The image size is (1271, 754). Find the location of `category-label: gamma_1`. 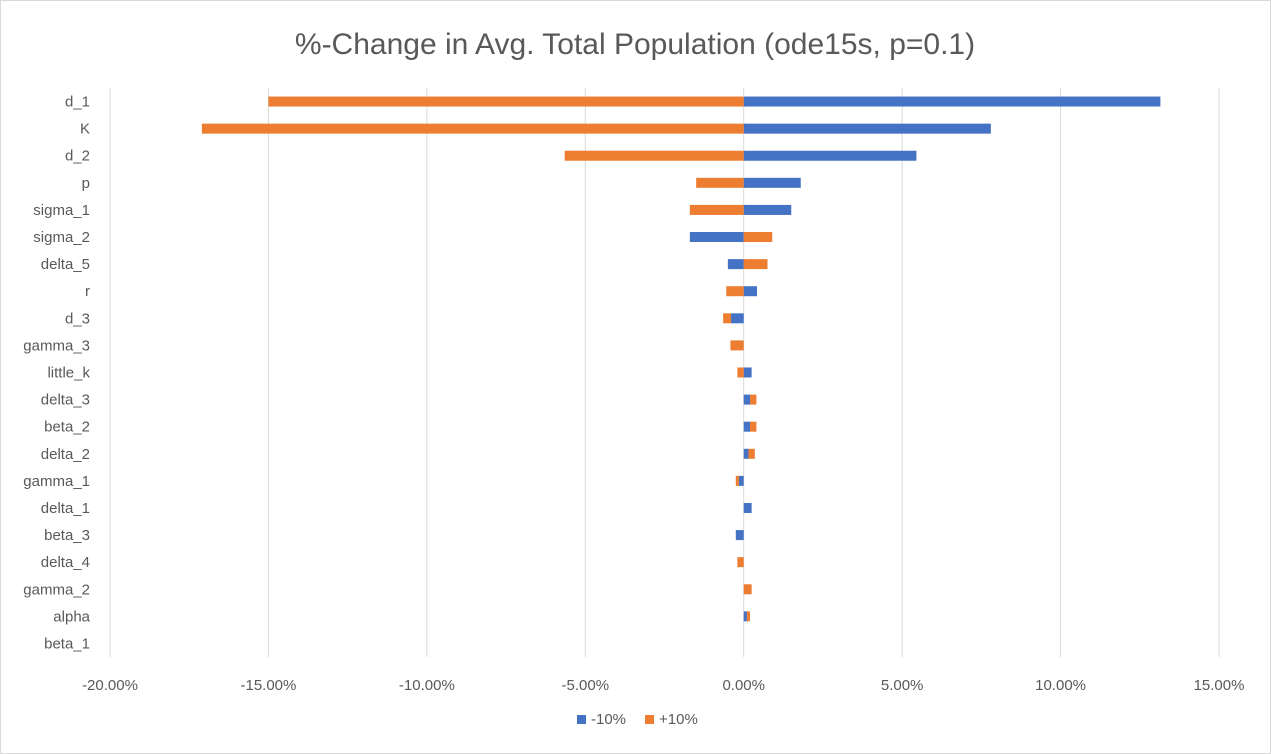

category-label: gamma_1 is located at coordinates (56, 481).